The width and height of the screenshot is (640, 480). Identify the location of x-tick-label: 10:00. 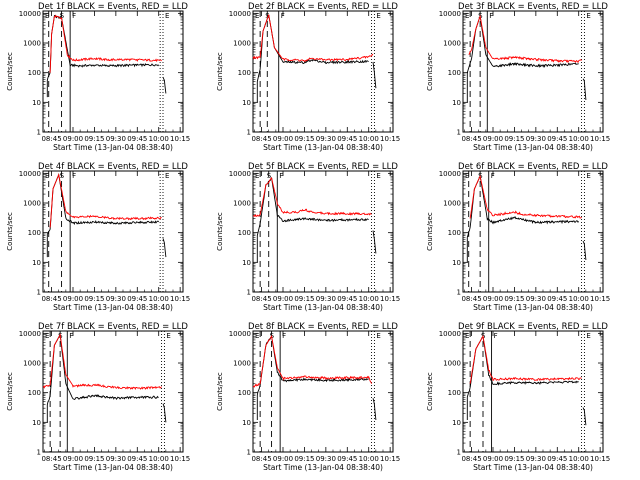
(159, 139).